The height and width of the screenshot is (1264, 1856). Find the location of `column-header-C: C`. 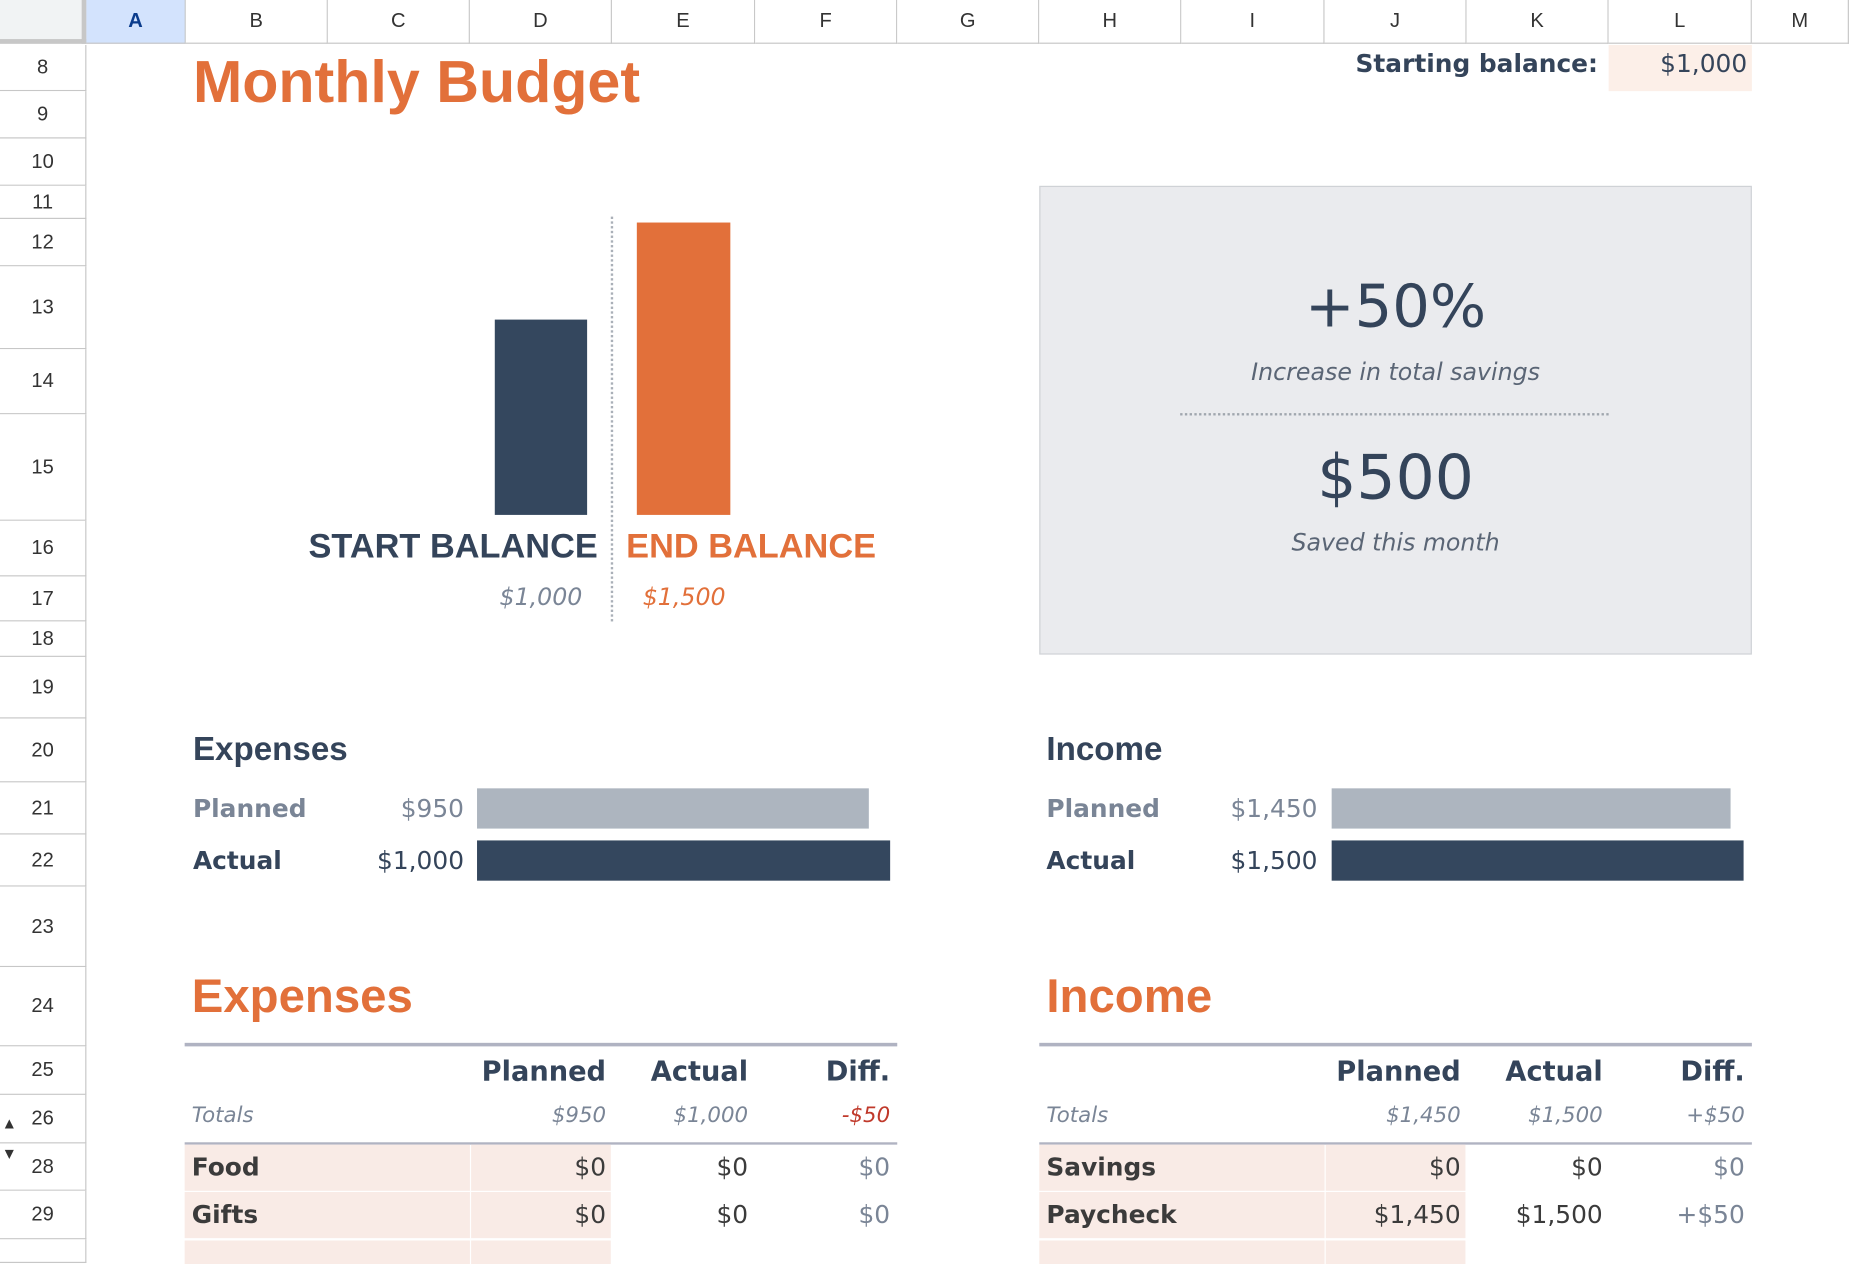

column-header-C: C is located at coordinates (398, 22).